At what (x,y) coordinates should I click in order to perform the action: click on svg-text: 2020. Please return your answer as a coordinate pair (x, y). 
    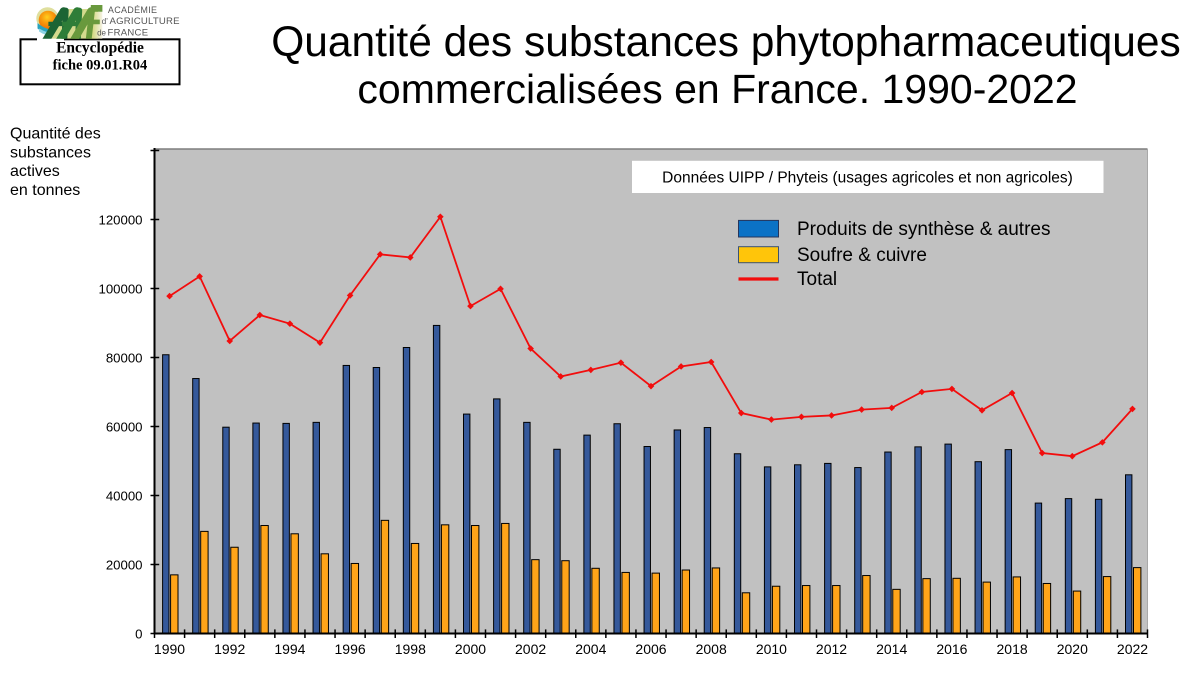
    Looking at the image, I should click on (1072, 649).